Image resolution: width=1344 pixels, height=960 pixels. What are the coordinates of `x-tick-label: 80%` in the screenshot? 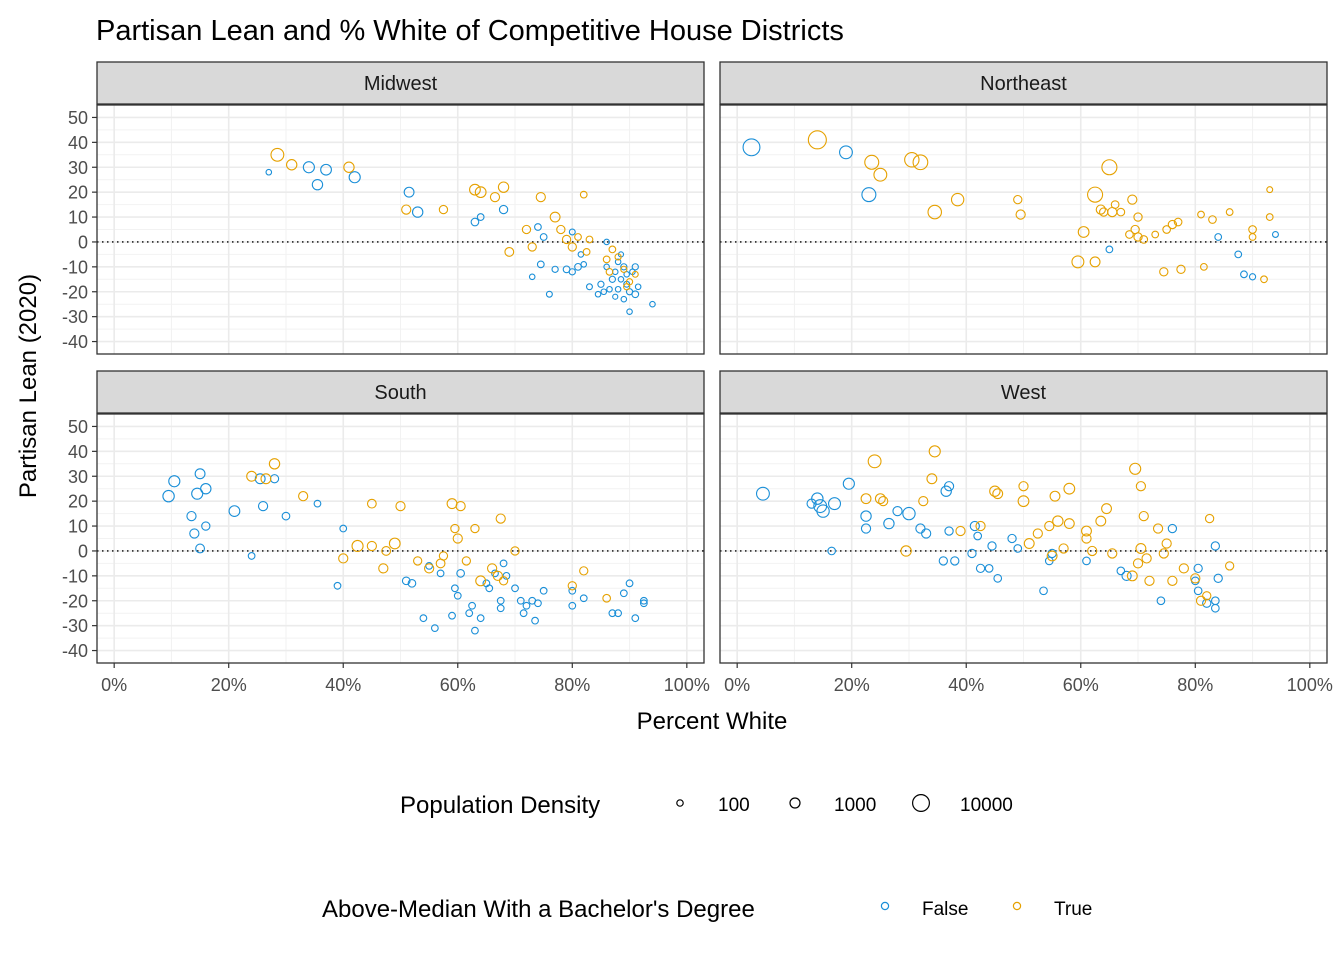 It's located at (1195, 685).